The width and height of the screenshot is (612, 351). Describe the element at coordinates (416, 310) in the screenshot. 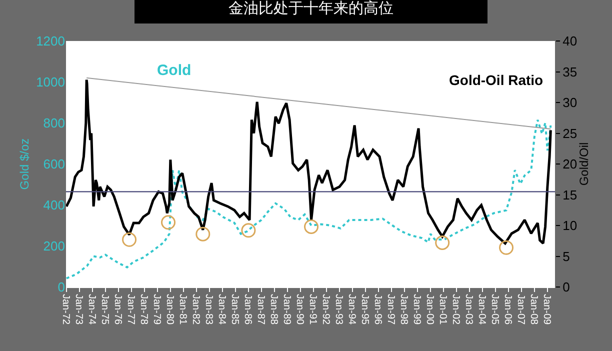

I see `x-tick-label: Jan-99` at that location.